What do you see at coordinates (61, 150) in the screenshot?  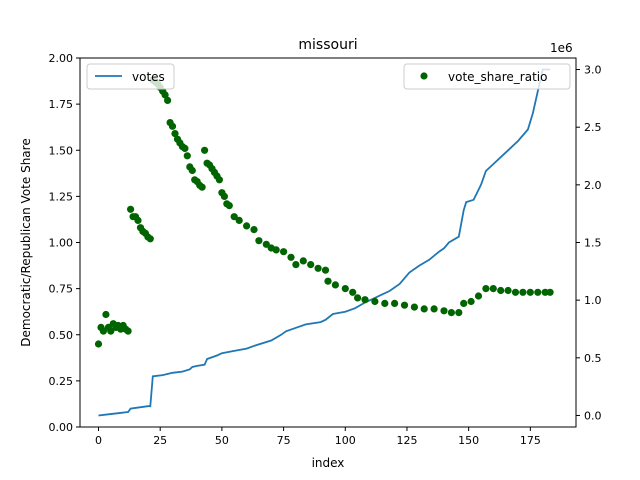 I see `left-y-tick-label: 1.50` at bounding box center [61, 150].